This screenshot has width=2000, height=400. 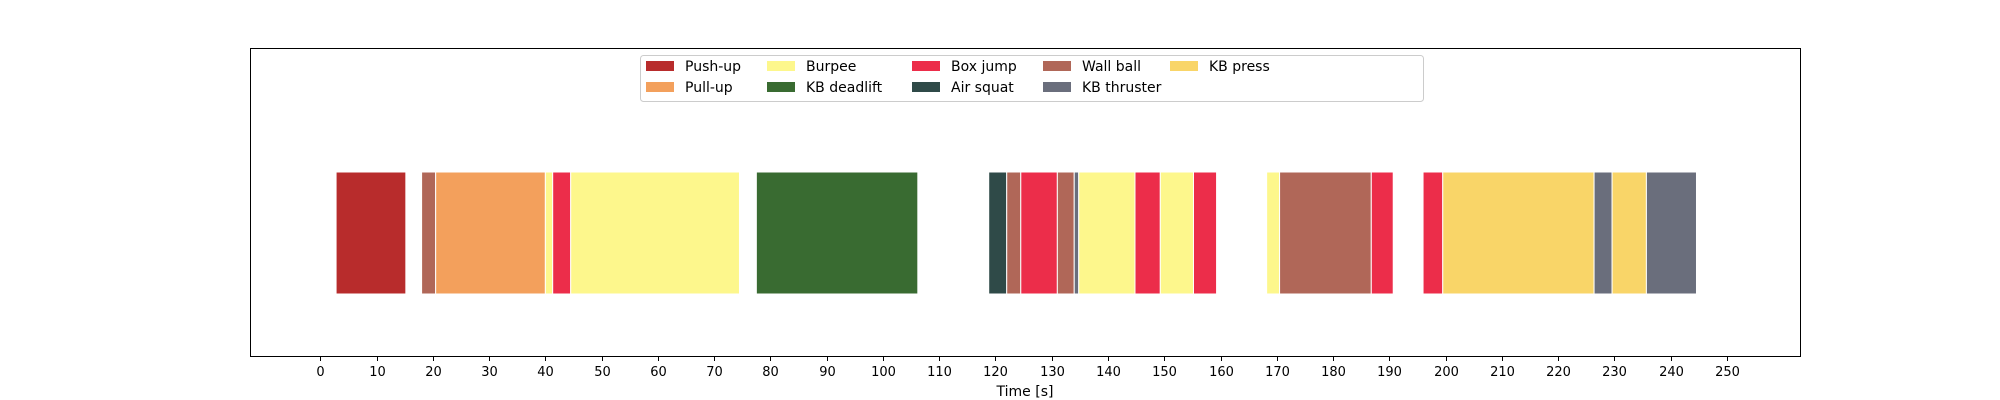 What do you see at coordinates (982, 88) in the screenshot?
I see `legend-label-air-squat: Air squat` at bounding box center [982, 88].